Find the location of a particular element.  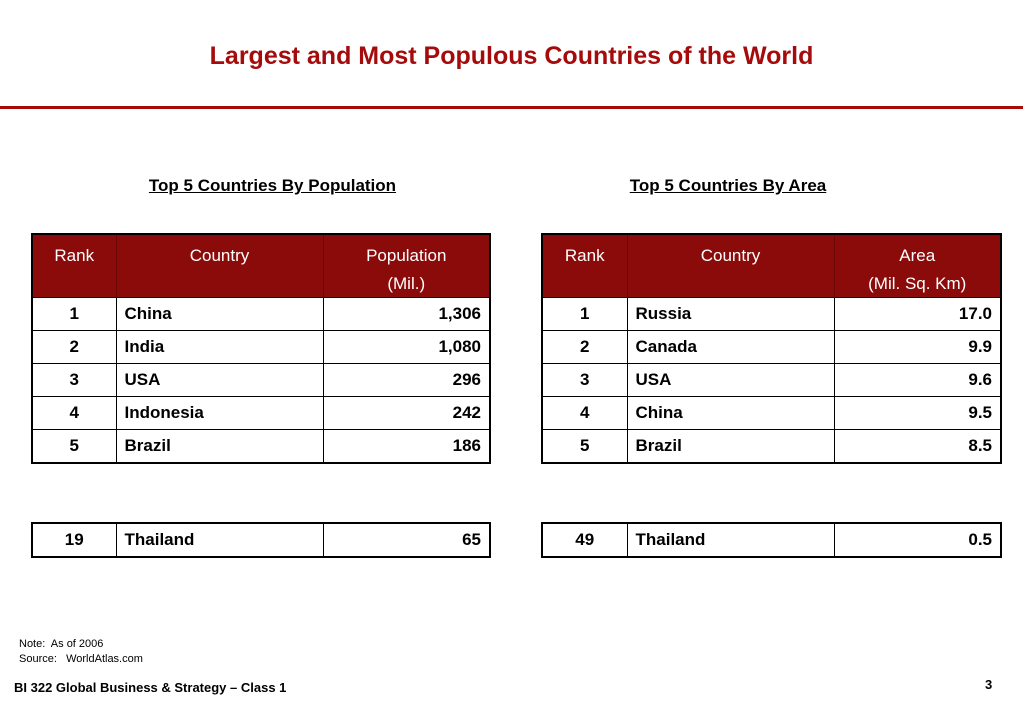

area-header-line2: (Mil. Sq. Km) is located at coordinates (917, 283).